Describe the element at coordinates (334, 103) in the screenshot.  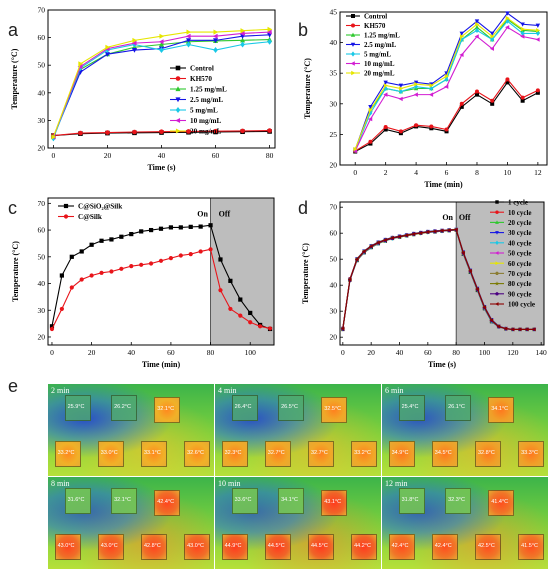
I see `y-tick-label: 30` at that location.